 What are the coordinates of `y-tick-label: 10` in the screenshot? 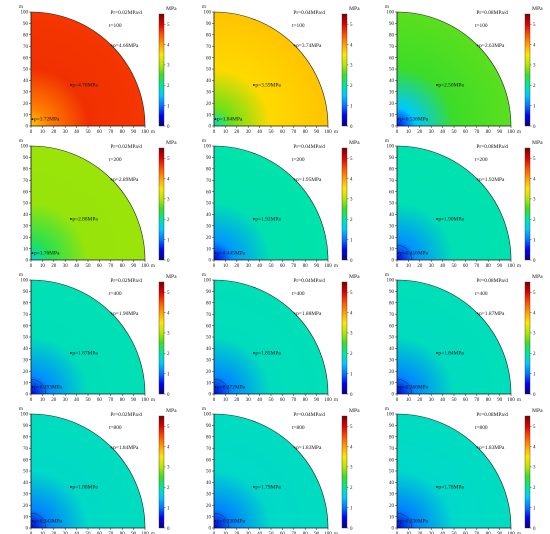 It's located at (209, 383).